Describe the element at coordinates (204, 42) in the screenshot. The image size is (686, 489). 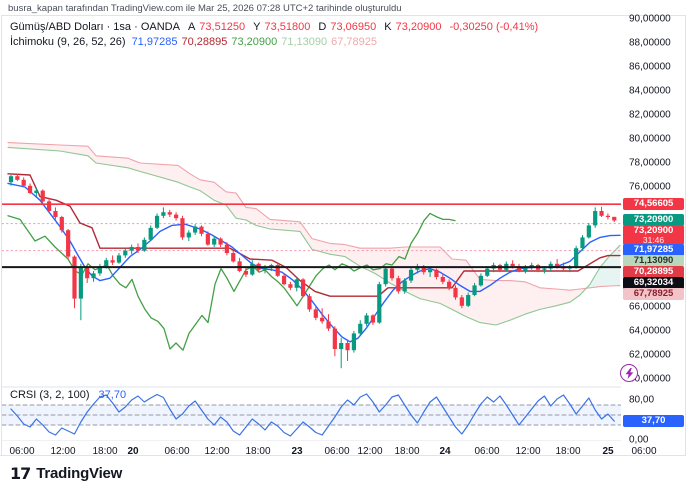
I see `ichimoku-value: 70,28895` at that location.